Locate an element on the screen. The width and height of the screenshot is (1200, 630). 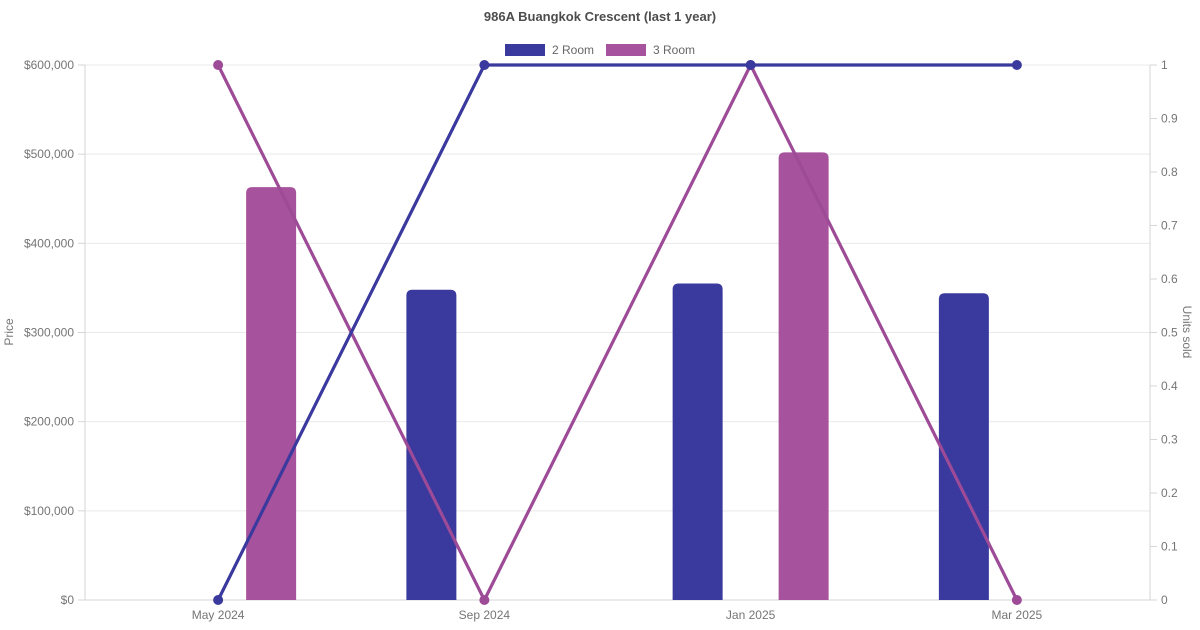
legend-label-3-room: 3 Room is located at coordinates (674, 50).